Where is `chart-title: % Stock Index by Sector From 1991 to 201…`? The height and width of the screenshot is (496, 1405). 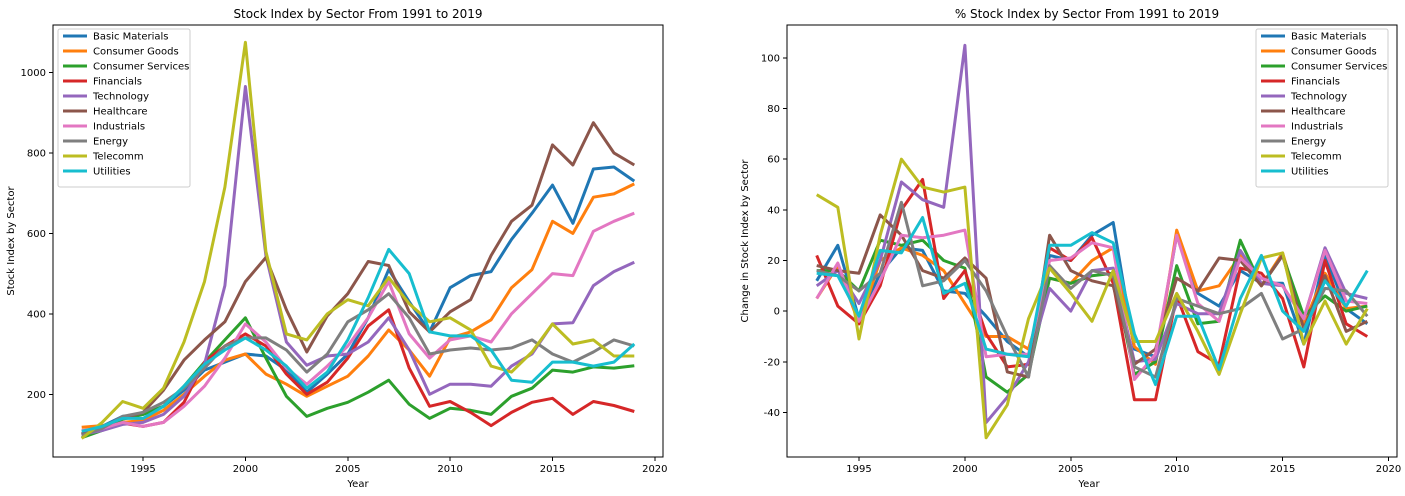 chart-title: % Stock Index by Sector From 1991 to 201… is located at coordinates (1087, 14).